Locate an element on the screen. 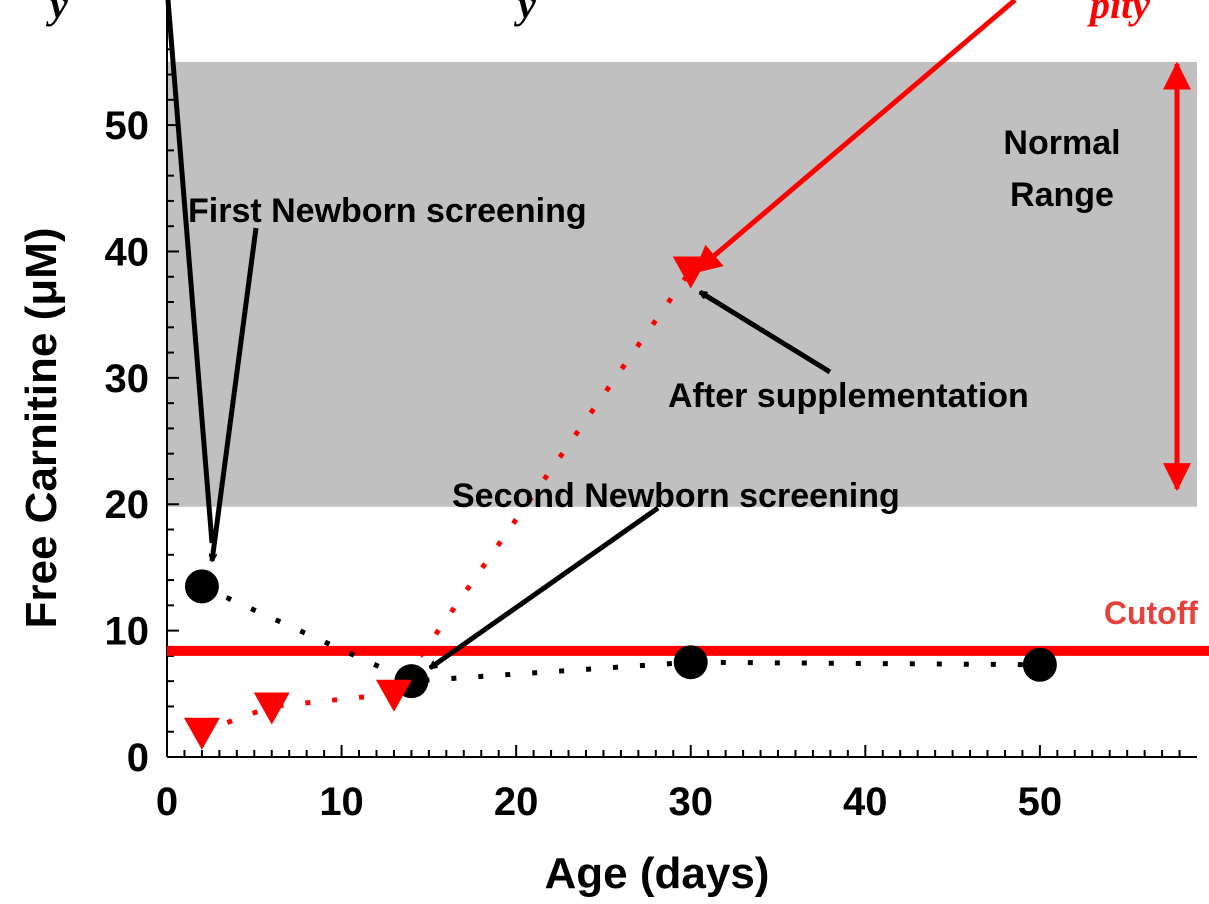 The height and width of the screenshot is (904, 1209). x-tick-label: 50 is located at coordinates (1040, 802).